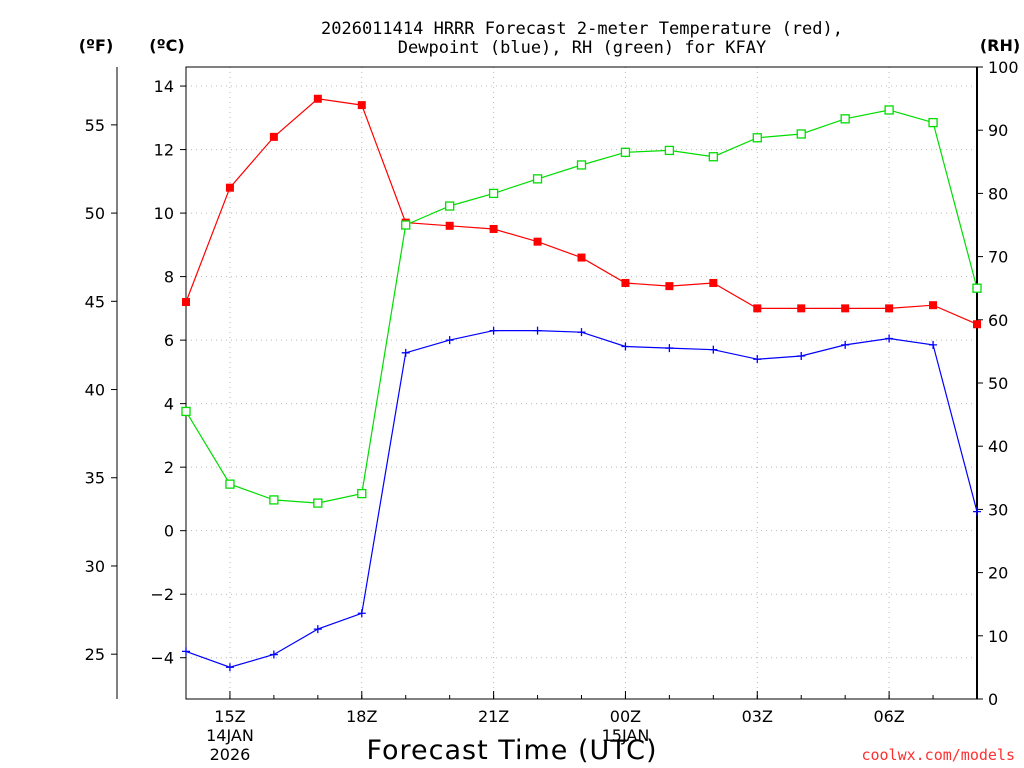 Image resolution: width=1024 pixels, height=768 pixels. Describe the element at coordinates (998, 509) in the screenshot. I see `rh-tick-label: 30` at that location.